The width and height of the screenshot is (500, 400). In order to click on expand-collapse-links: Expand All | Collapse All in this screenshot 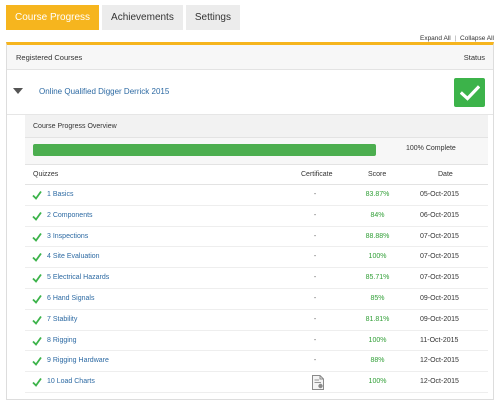, I will do `click(457, 38)`.